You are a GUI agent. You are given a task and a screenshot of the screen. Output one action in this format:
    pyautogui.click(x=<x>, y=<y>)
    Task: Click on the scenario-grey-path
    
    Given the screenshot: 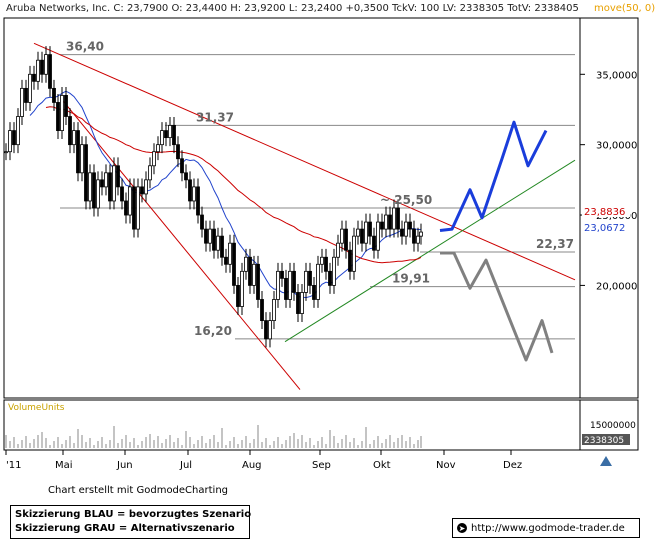 What is the action you would take?
    pyautogui.click(x=497, y=306)
    